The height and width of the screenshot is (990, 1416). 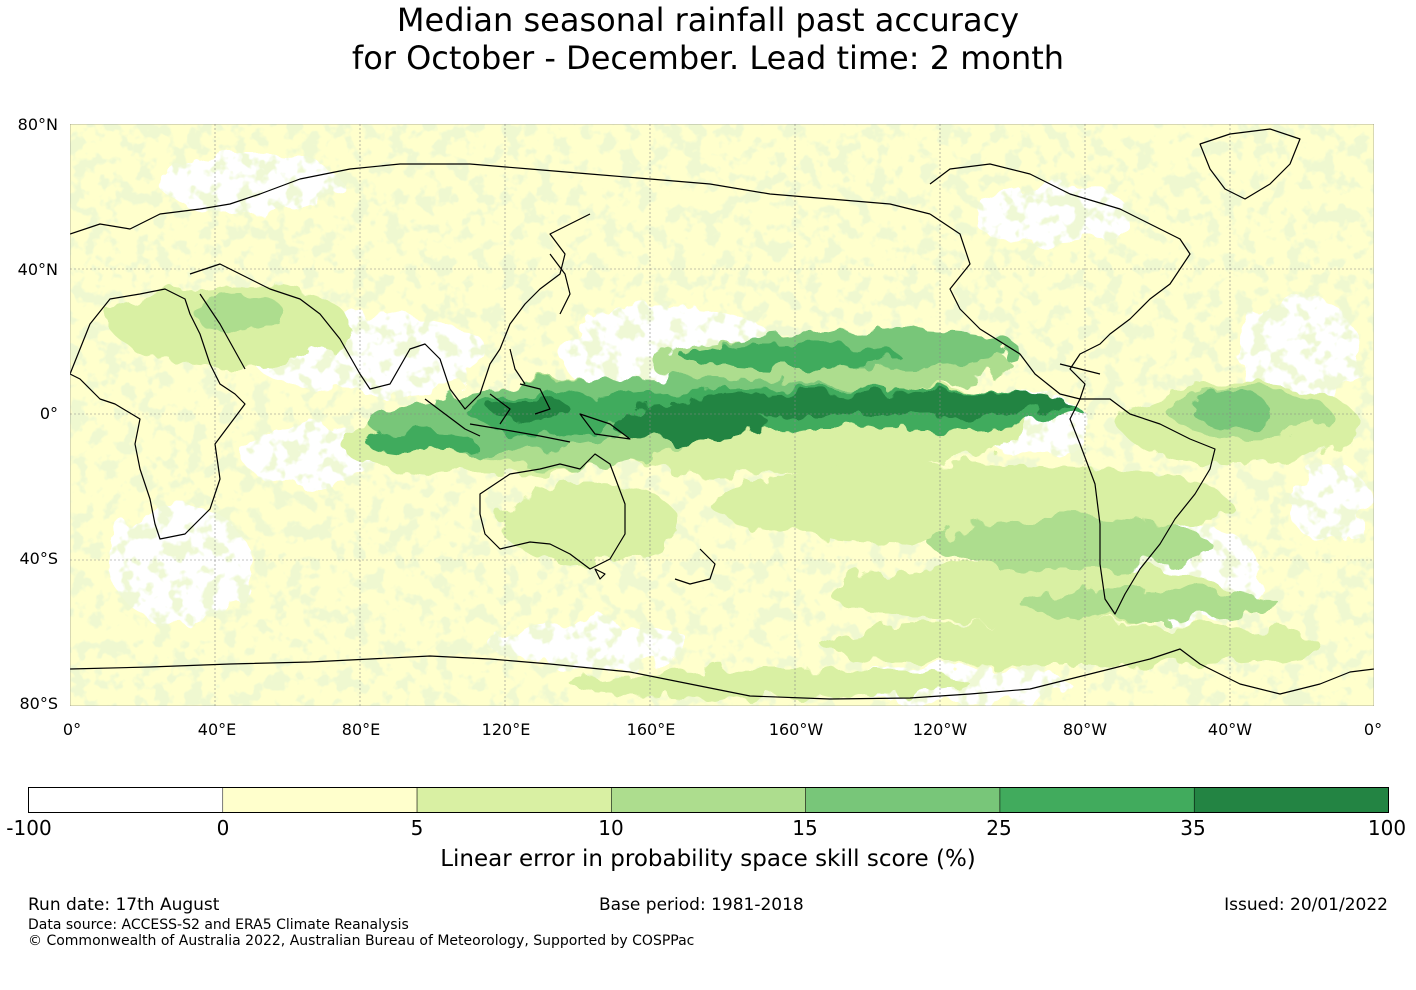 I want to click on lon-label-0-right: 0°, so click(x=1373, y=729).